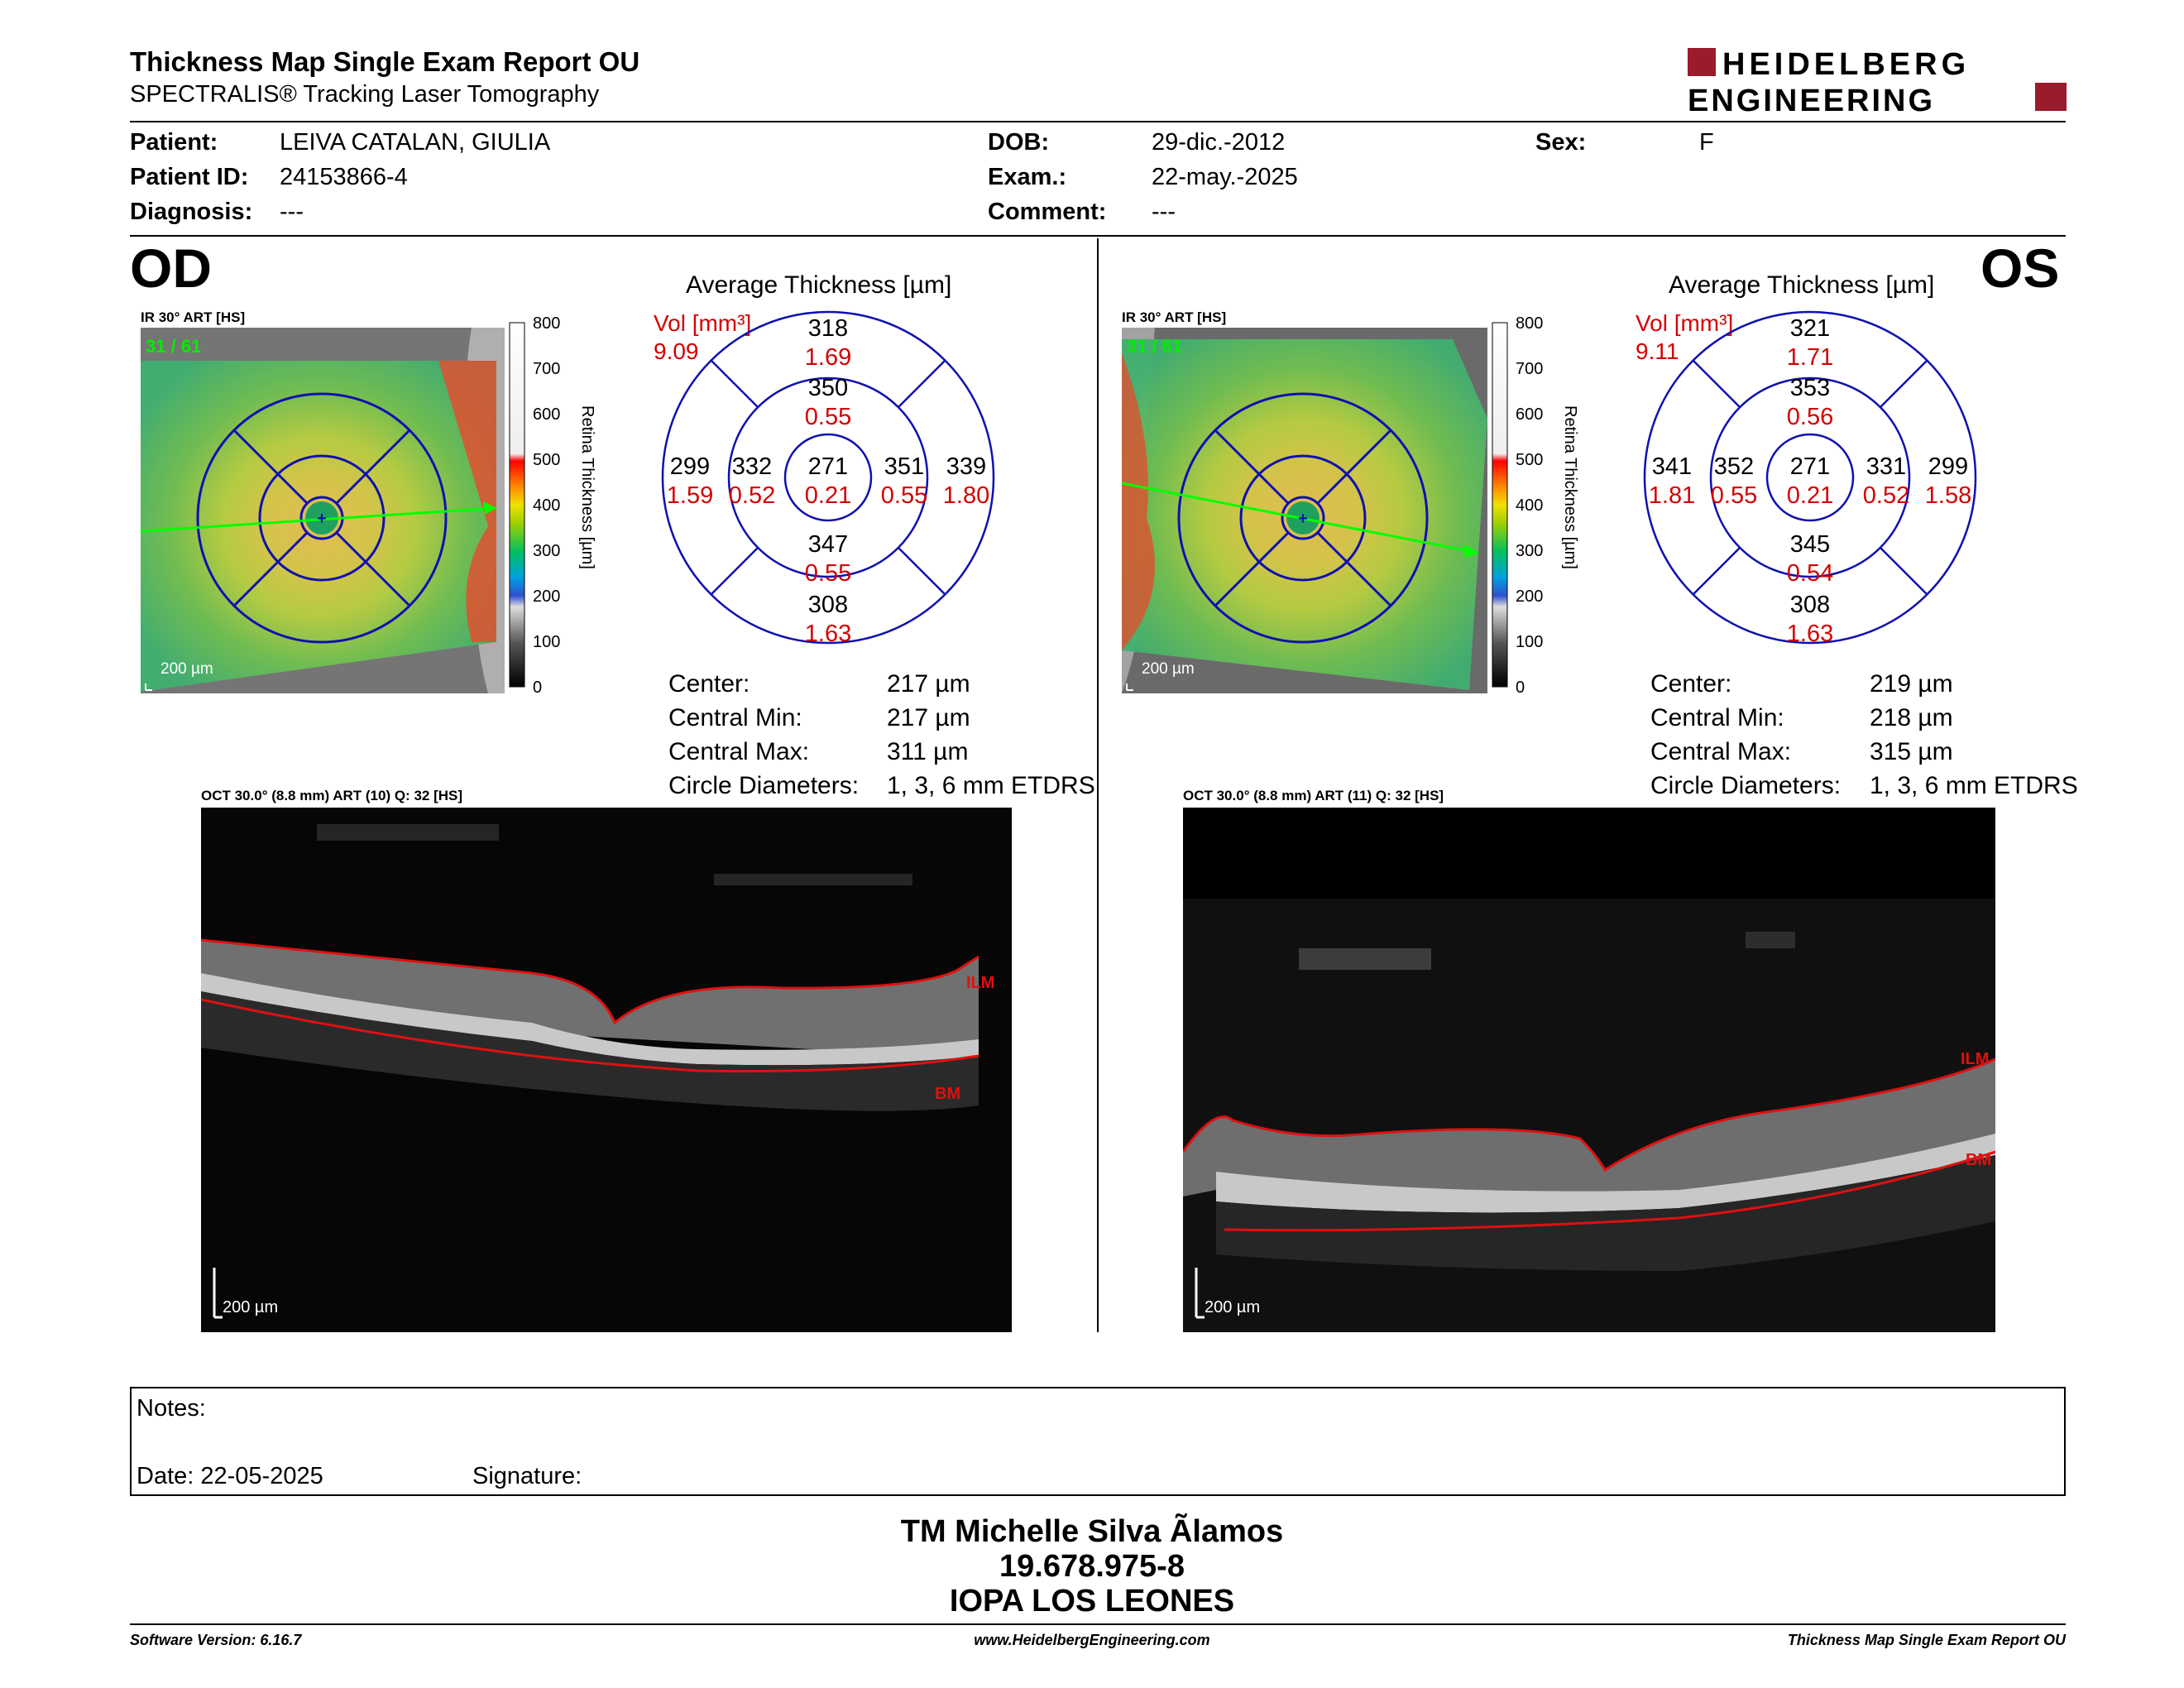 The height and width of the screenshot is (1688, 2184). I want to click on od-oct-label: OCT 30.0° (8.8 mm) ART (10) Q: 32 [HS], so click(332, 795).